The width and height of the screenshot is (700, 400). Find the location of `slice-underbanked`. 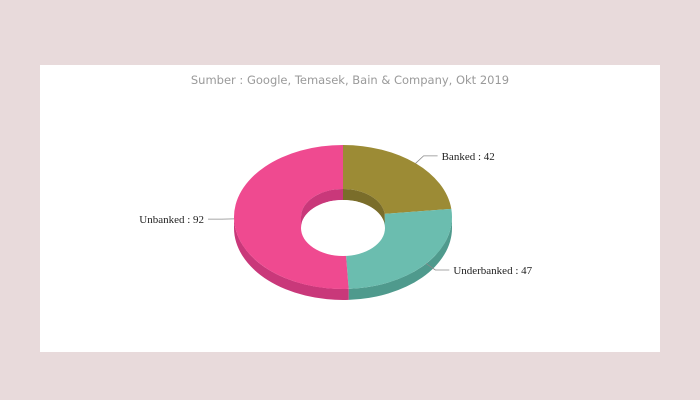

slice-underbanked is located at coordinates (398, 248).